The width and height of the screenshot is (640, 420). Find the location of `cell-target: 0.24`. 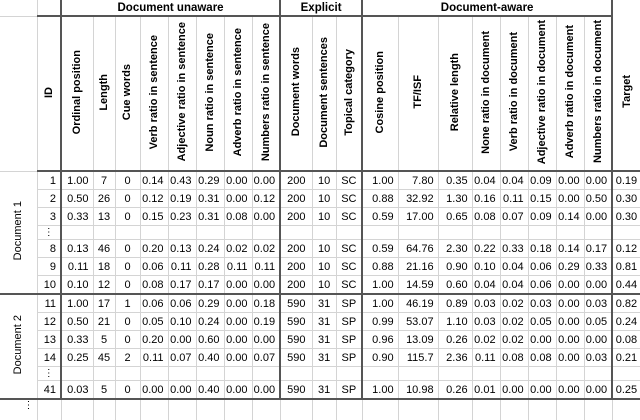

cell-target: 0.24 is located at coordinates (625, 321).